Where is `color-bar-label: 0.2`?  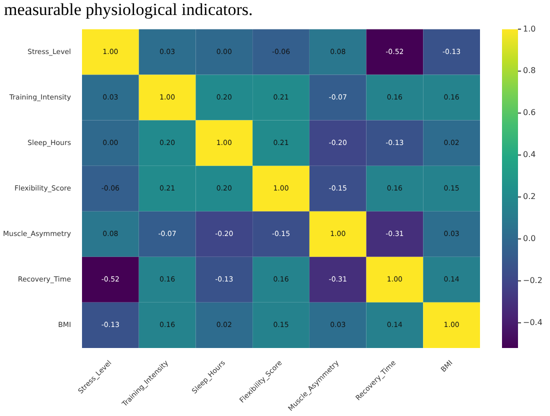
color-bar-label: 0.2 is located at coordinates (529, 197).